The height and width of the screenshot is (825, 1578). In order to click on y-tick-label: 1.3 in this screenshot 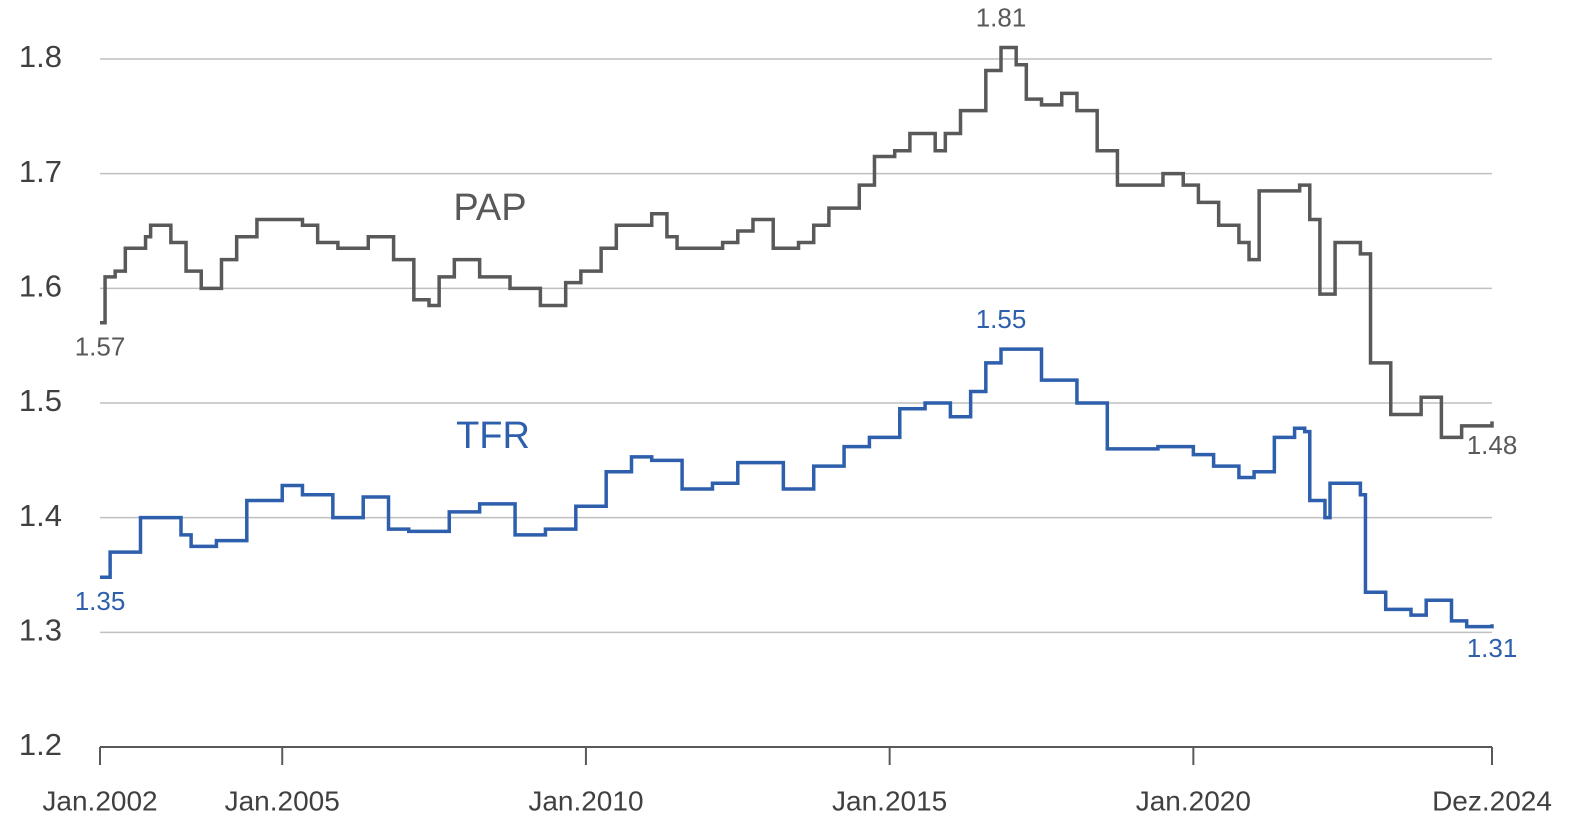, I will do `click(40, 630)`.